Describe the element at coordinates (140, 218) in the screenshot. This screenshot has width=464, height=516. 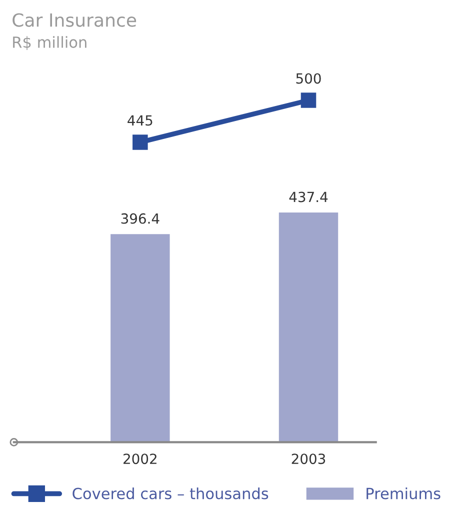
I see `data-label: 396.4` at that location.